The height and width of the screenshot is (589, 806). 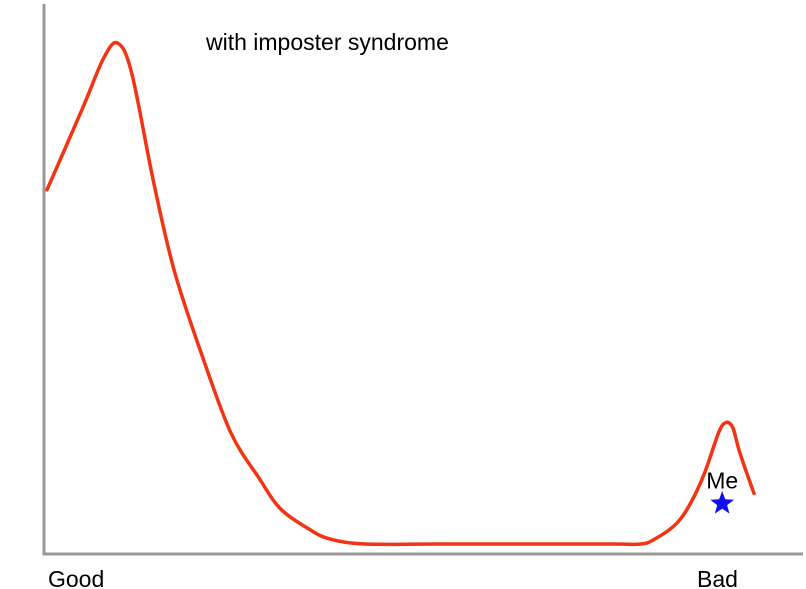 I want to click on annotation-star-icon, so click(x=722, y=502).